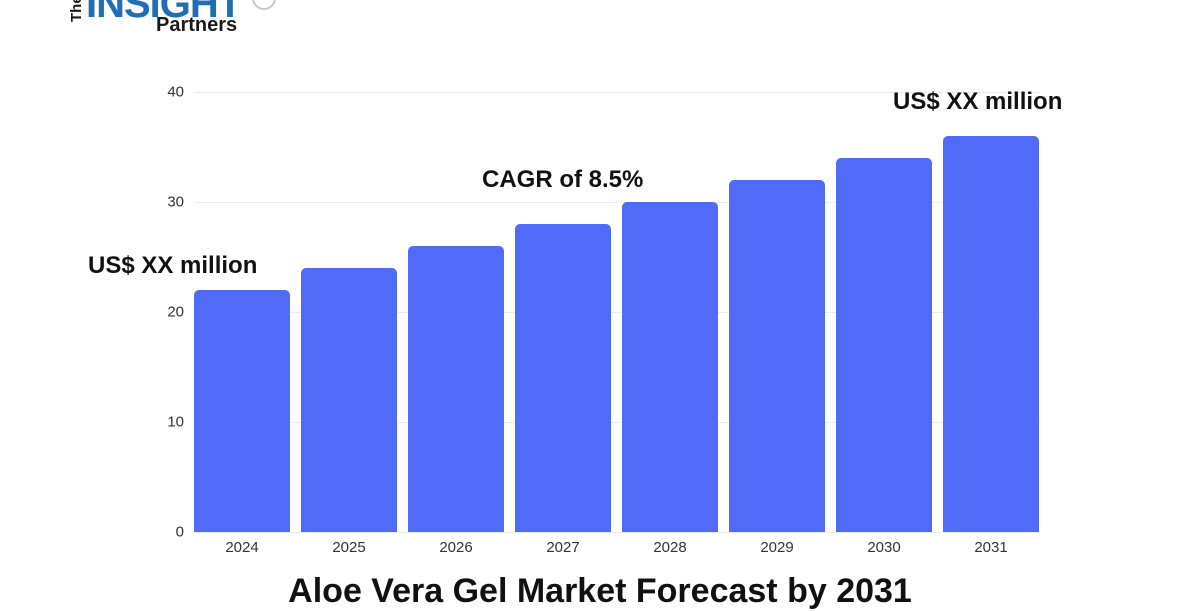  Describe the element at coordinates (197, 25) in the screenshot. I see `logo-partners-text: Partners` at that location.